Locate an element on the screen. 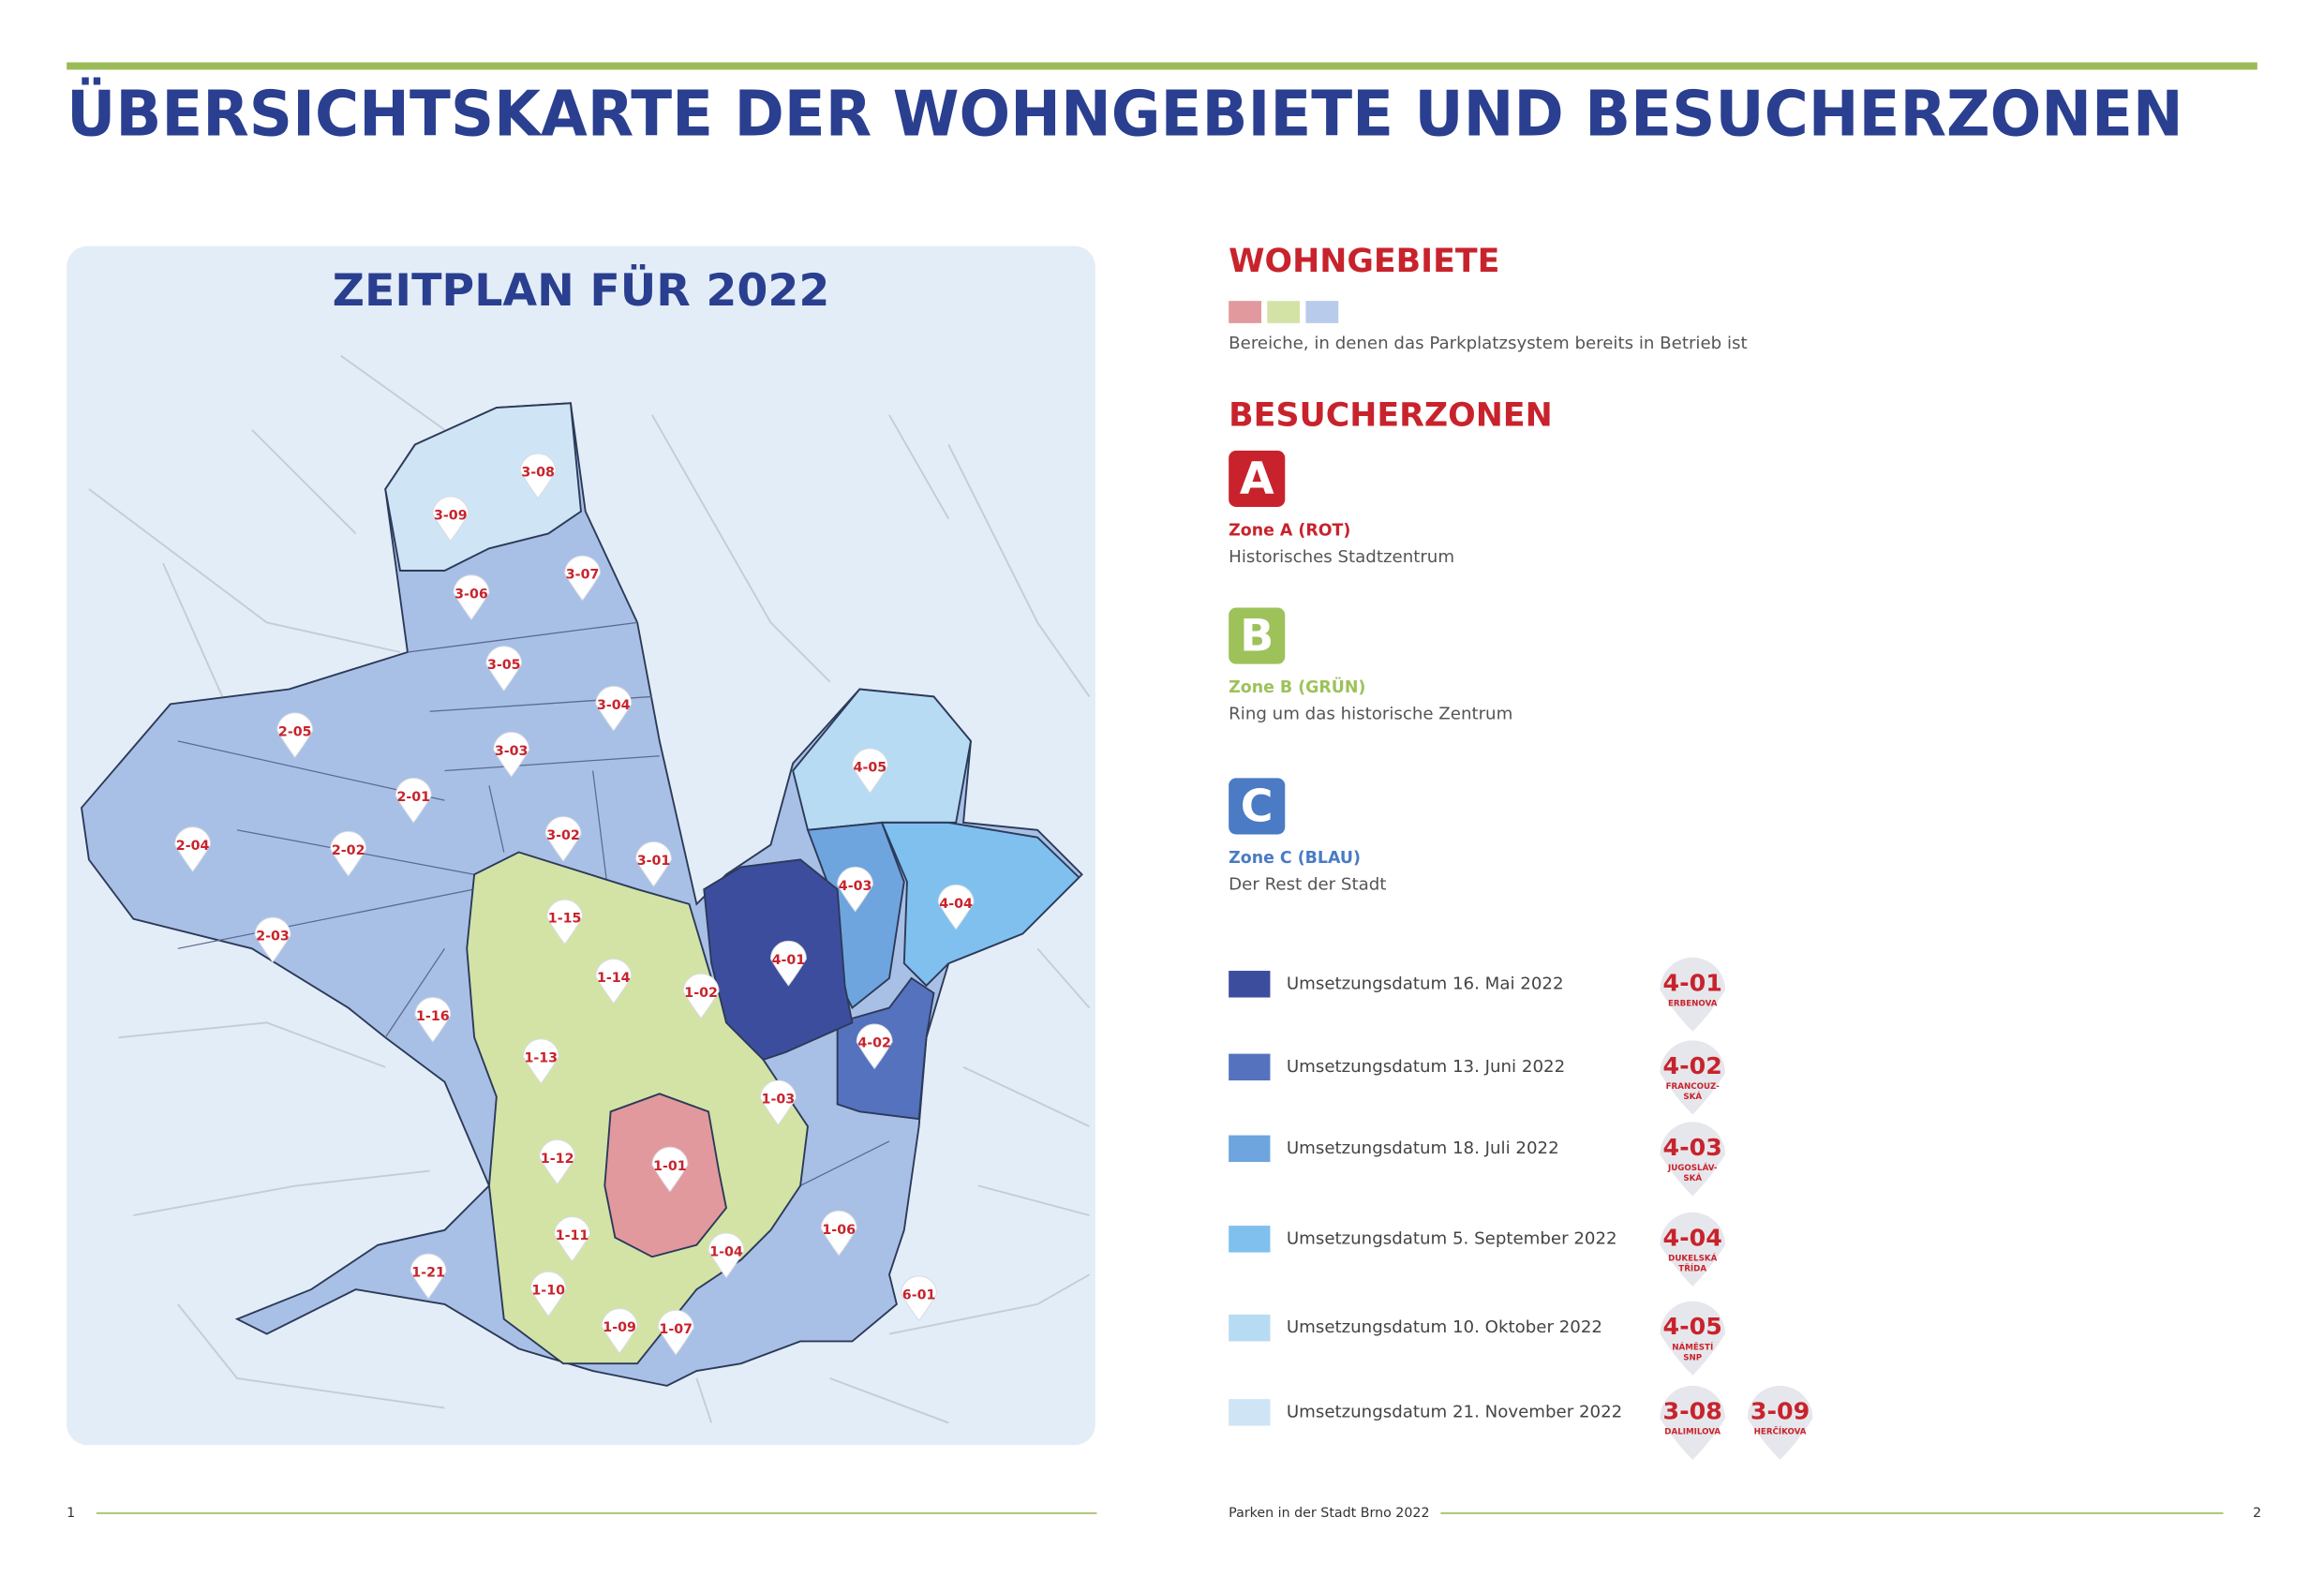 This screenshot has width=2324, height=1577. marker-code: 3-08 is located at coordinates (538, 474).